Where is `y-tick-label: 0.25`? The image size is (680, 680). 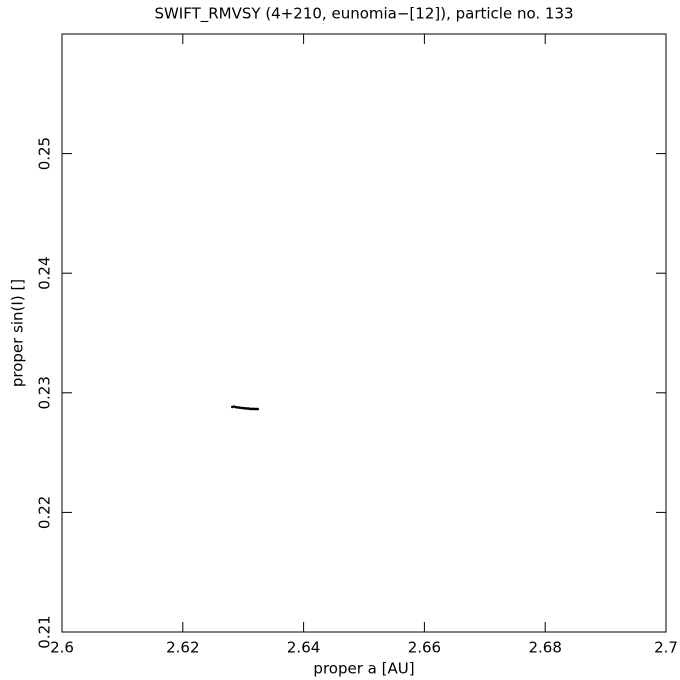 y-tick-label: 0.25 is located at coordinates (45, 153).